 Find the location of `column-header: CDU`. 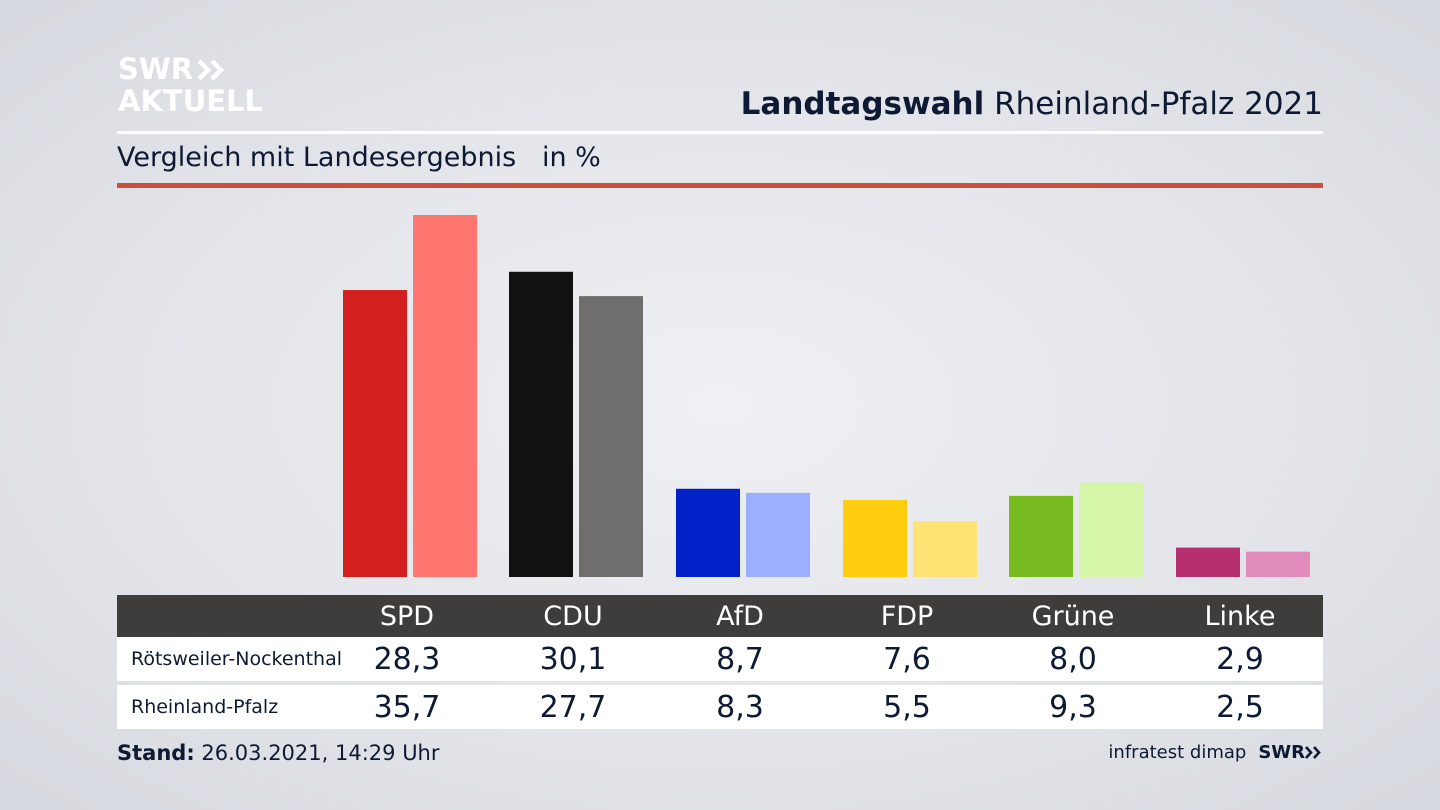

column-header: CDU is located at coordinates (573, 616).